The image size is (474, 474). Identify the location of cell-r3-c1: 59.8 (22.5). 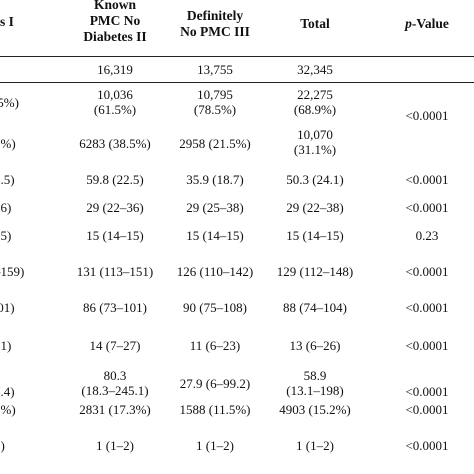
(115, 179).